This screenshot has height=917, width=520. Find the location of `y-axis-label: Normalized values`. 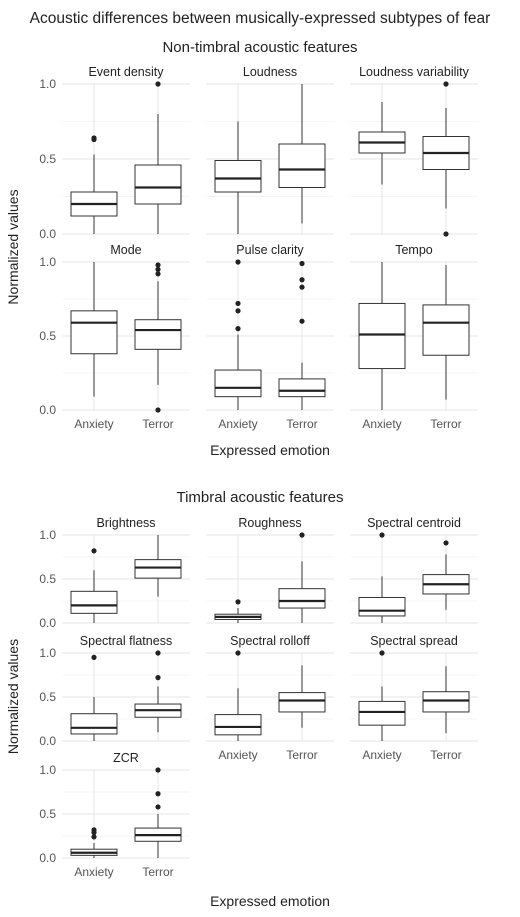

y-axis-label: Normalized values is located at coordinates (13, 696).